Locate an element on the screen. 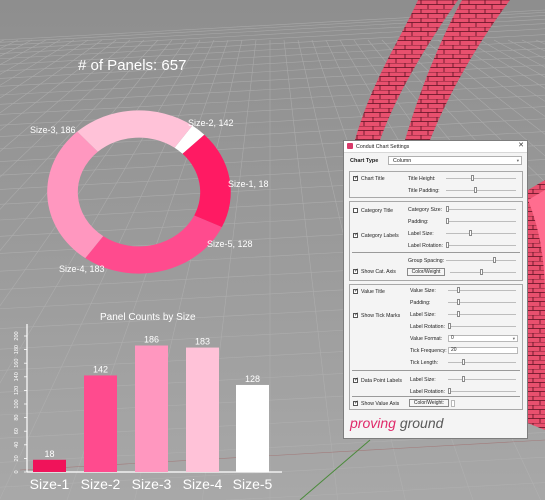  data-point-labels-label: Data Point Labels is located at coordinates (381, 381).